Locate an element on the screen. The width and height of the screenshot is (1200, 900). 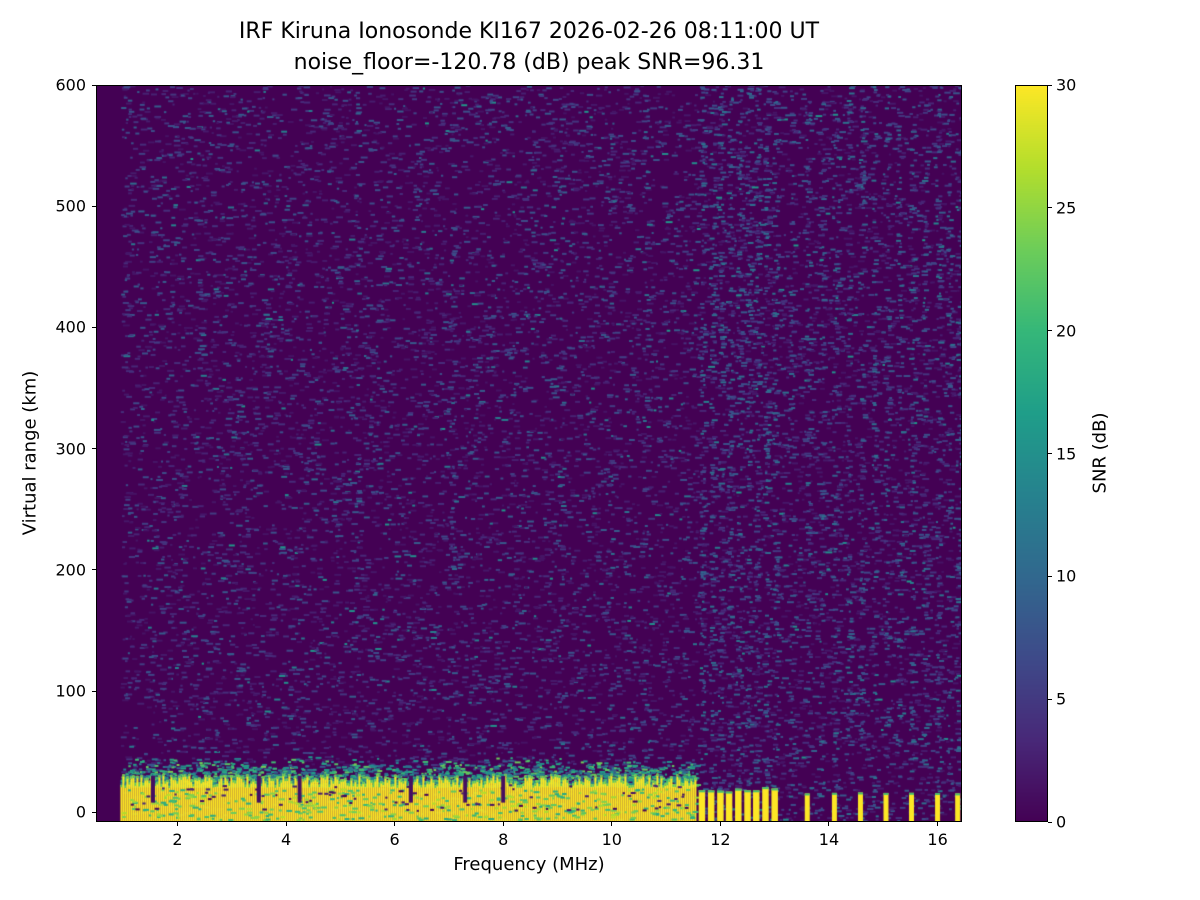
chart-title-line2: noise_floor=-120.78 (dB) peak SNR=96.31 is located at coordinates (529, 62).